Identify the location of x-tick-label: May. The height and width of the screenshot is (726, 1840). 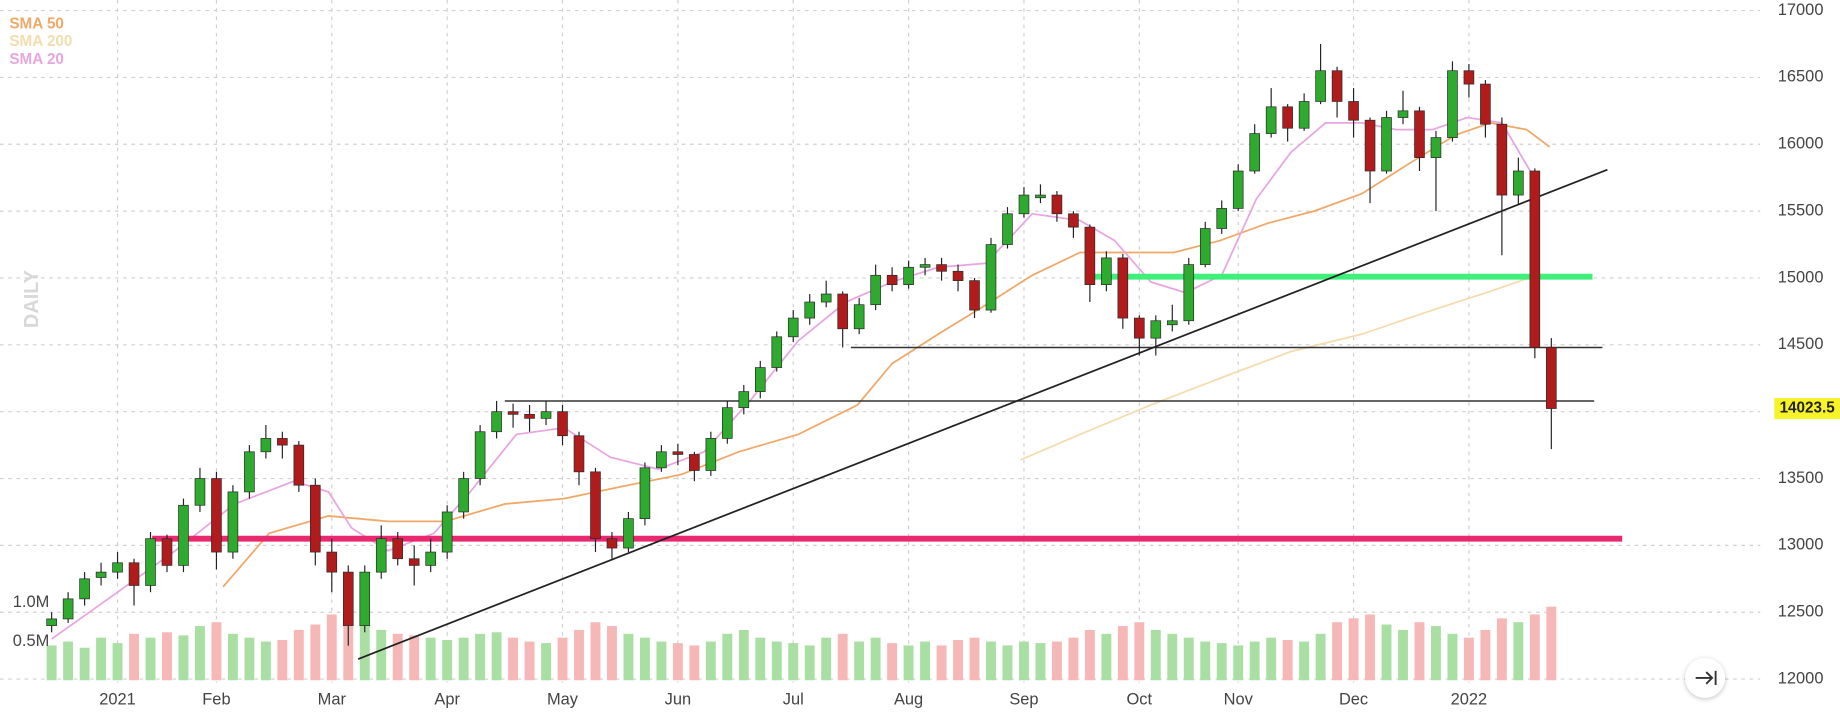
(563, 700).